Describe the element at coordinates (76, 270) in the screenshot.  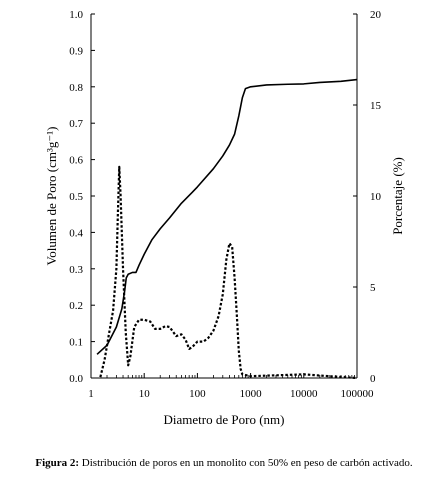
I see `y-left-tick-label: 0.3` at that location.